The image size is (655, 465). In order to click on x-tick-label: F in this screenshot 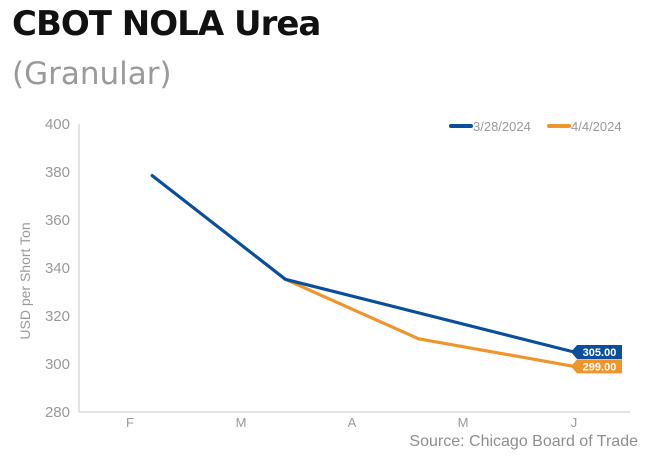, I will do `click(130, 422)`.